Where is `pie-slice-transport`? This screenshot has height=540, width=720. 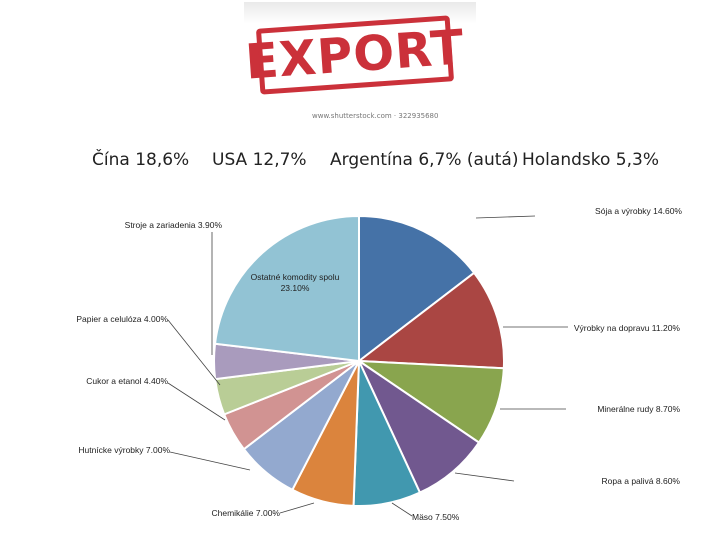 pie-slice-transport is located at coordinates (430, 320).